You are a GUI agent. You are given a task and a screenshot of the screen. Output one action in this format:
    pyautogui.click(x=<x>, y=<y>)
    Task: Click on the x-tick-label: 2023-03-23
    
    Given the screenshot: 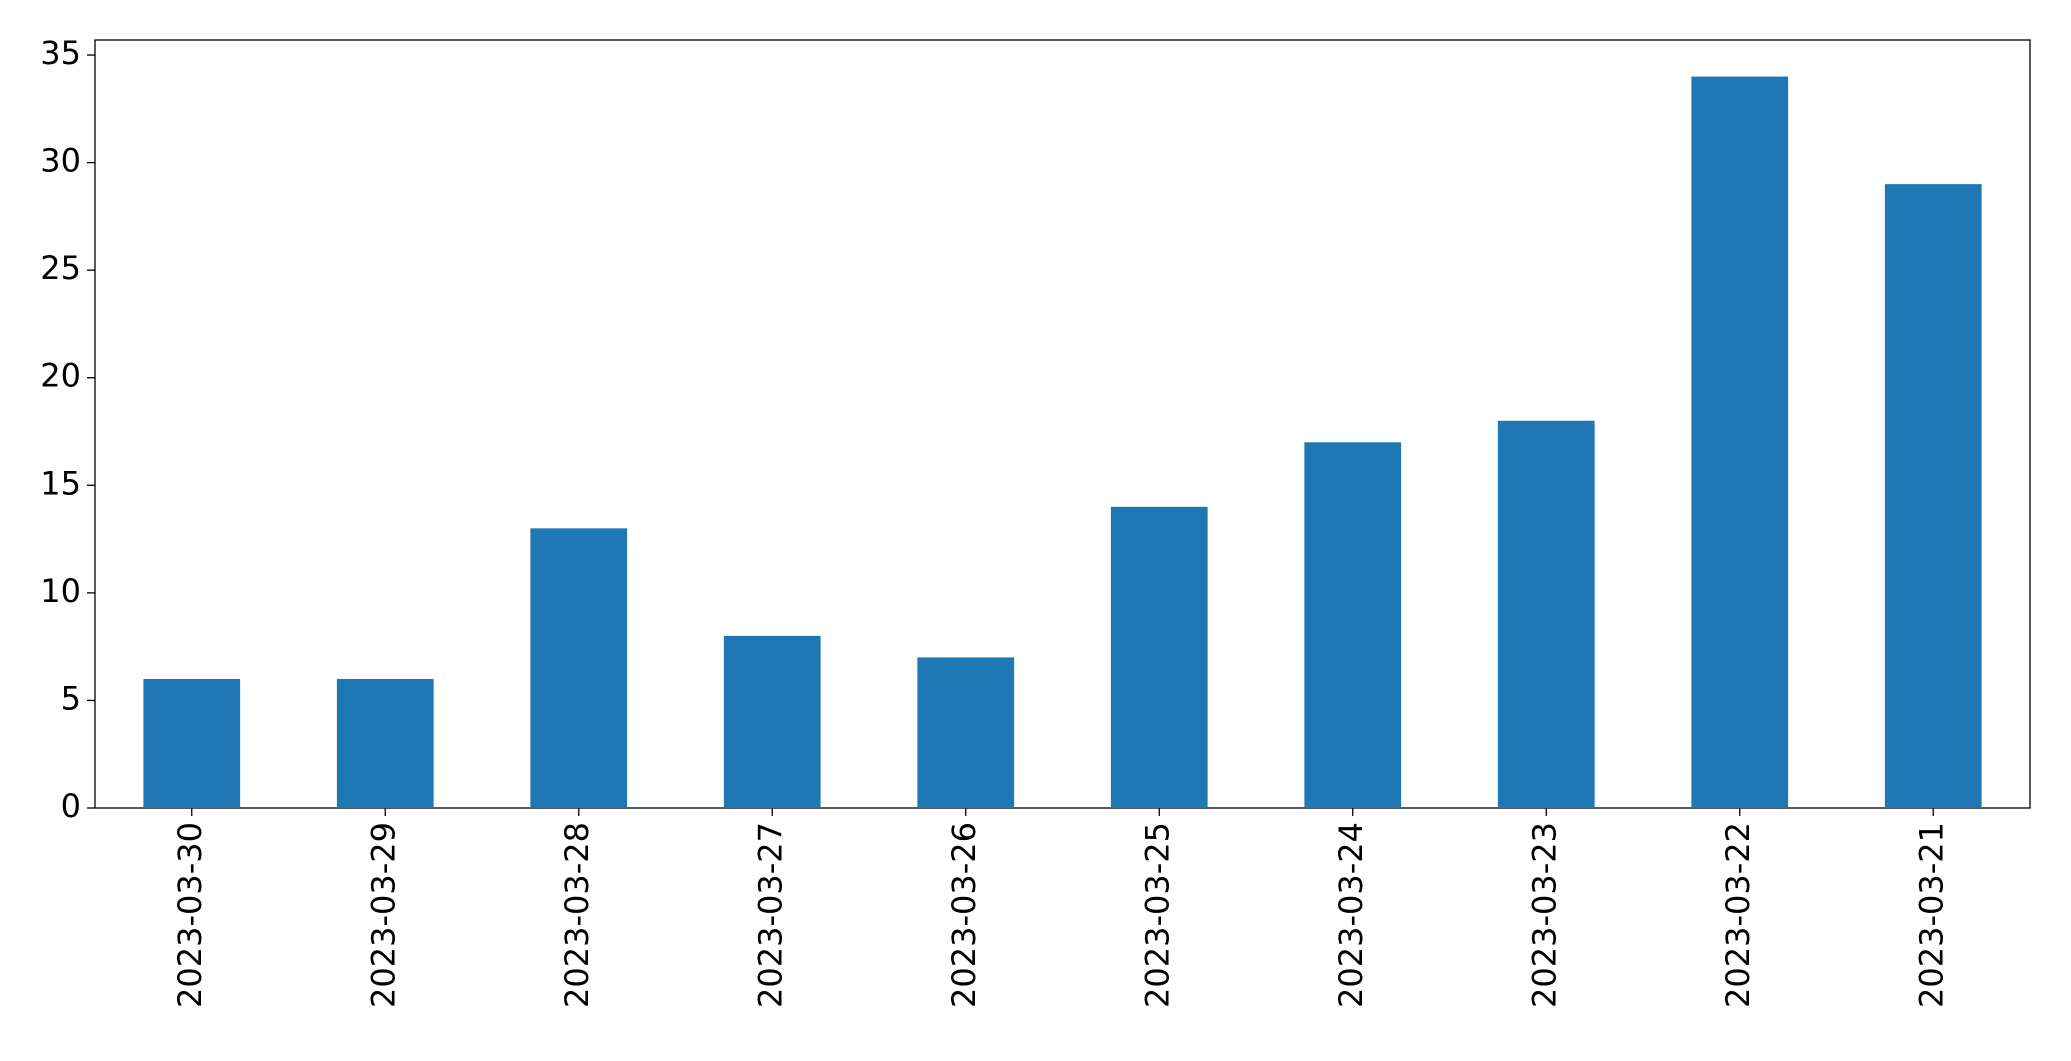 What is the action you would take?
    pyautogui.click(x=1544, y=915)
    